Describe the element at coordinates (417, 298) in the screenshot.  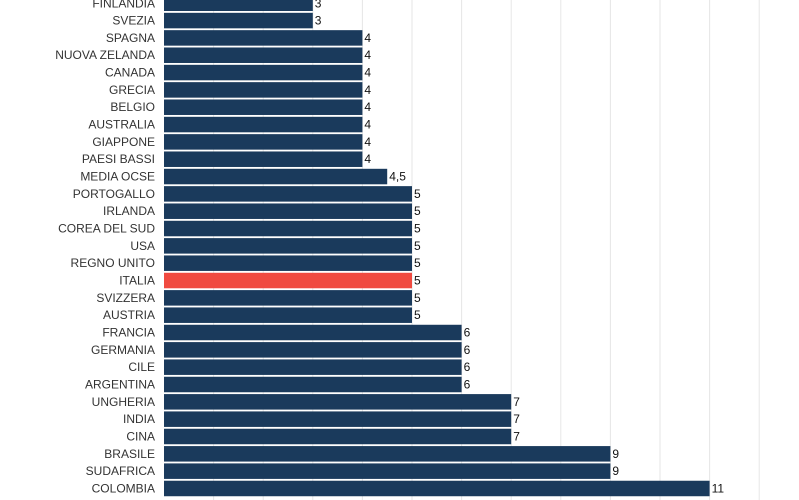
I see `value-label-svizzera: 5` at that location.